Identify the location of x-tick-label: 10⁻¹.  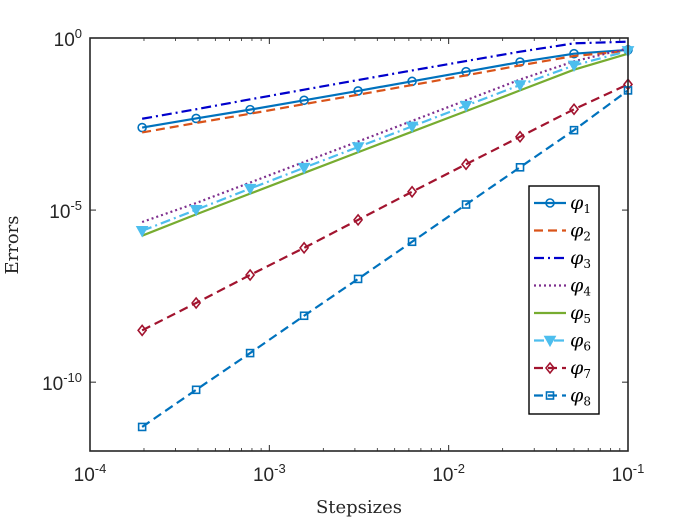
(628, 473).